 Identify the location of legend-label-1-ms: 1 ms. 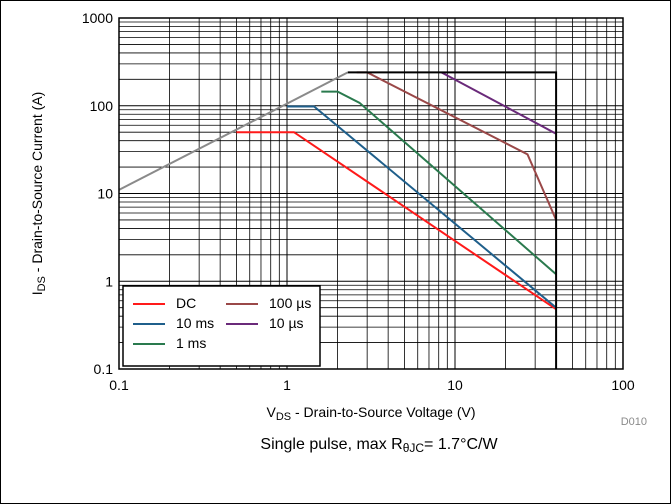
(191, 343).